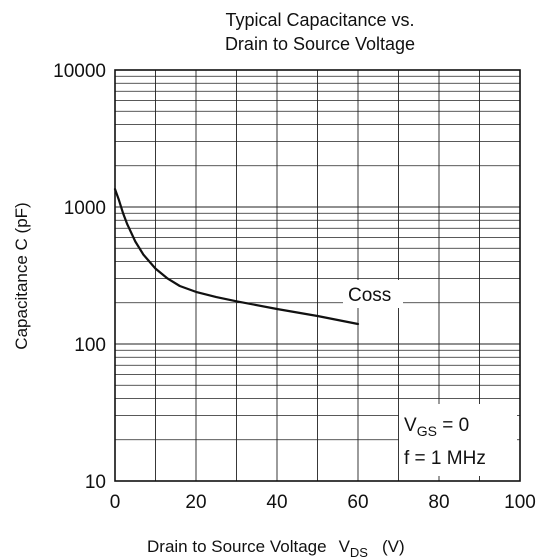  What do you see at coordinates (115, 502) in the screenshot?
I see `x-tick-label: 0` at bounding box center [115, 502].